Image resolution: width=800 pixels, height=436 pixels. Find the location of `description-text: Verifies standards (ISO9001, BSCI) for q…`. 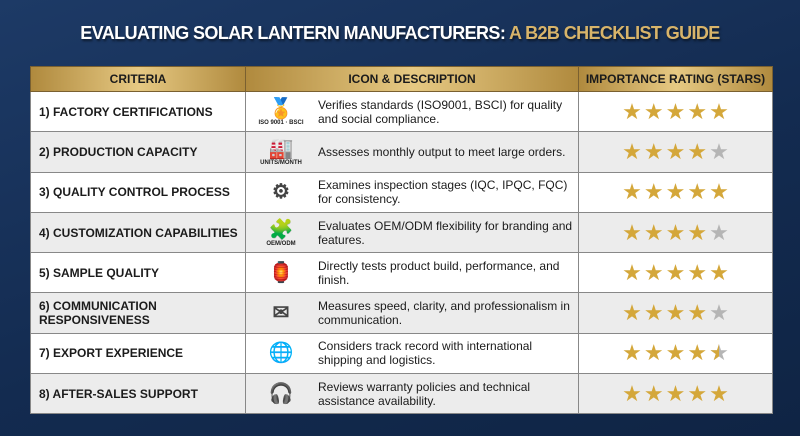

description-text: Verifies standards (ISO9001, BSCI) for q… is located at coordinates (440, 111).